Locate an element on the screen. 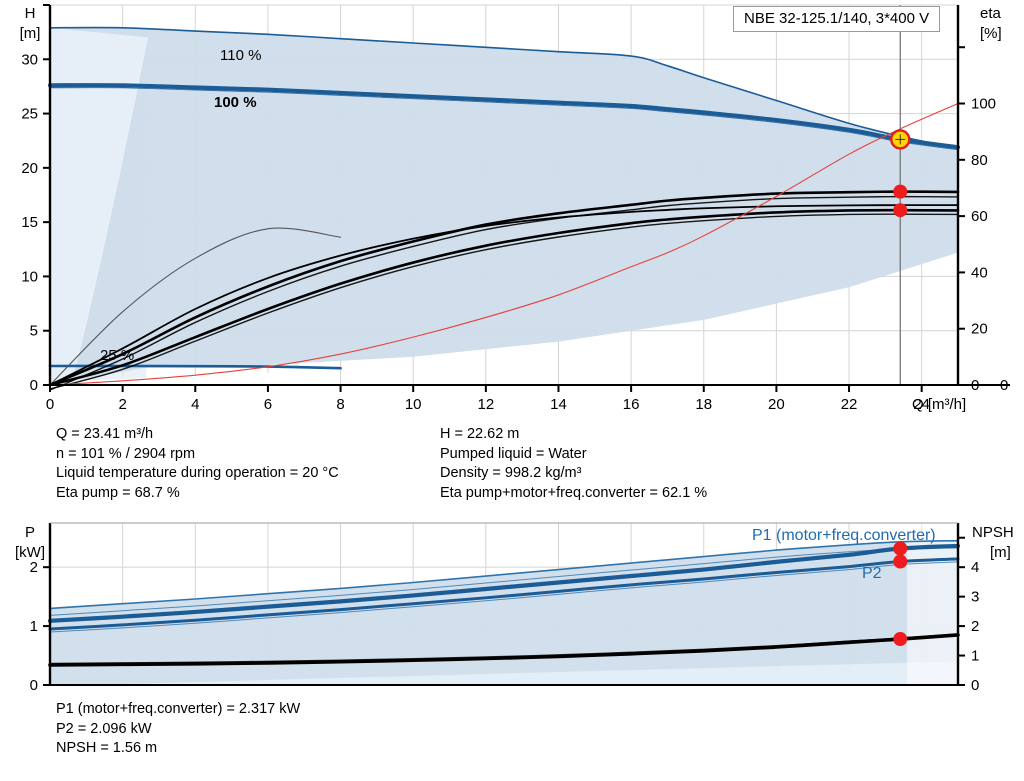 This screenshot has height=781, width=1024. head-x-tick-label: 18 is located at coordinates (703, 404).